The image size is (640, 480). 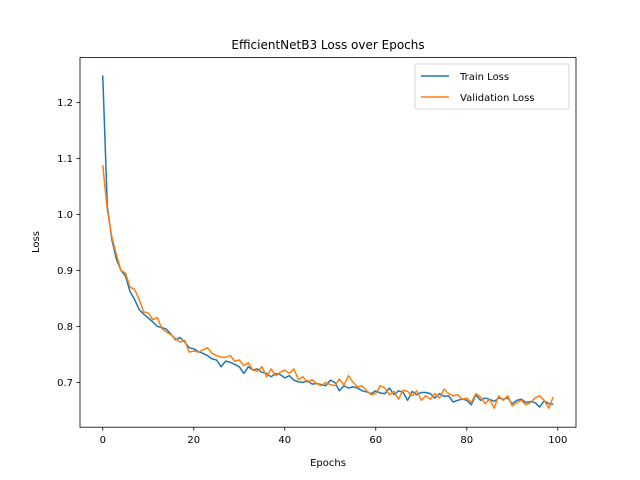 I want to click on y-tick-label: 0.8, so click(x=65, y=327).